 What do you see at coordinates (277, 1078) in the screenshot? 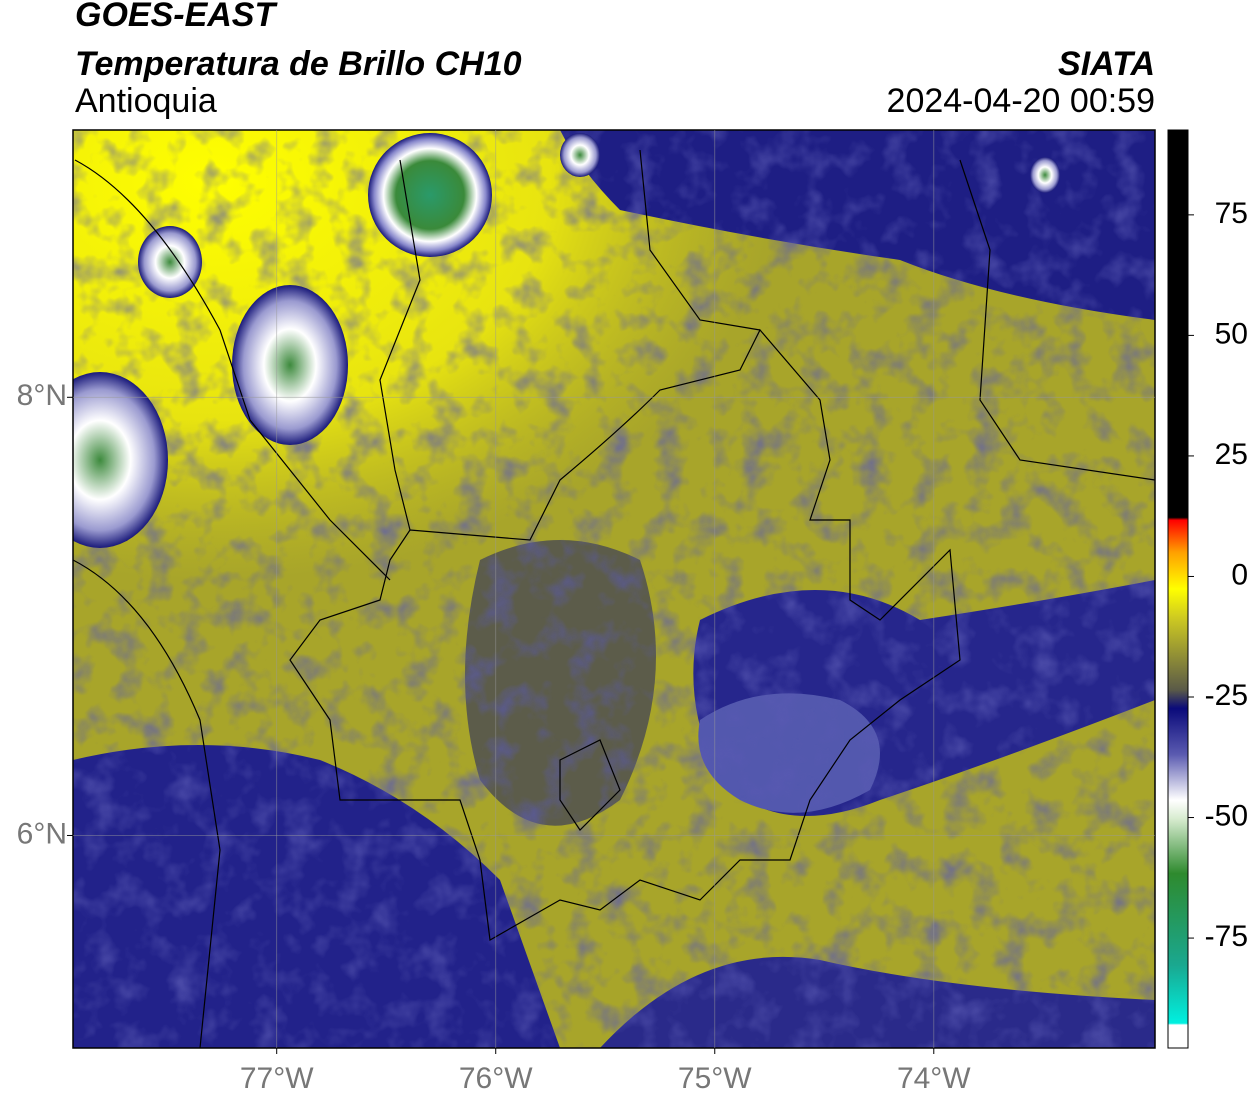
I see `x-tick-label: 77°W` at bounding box center [277, 1078].